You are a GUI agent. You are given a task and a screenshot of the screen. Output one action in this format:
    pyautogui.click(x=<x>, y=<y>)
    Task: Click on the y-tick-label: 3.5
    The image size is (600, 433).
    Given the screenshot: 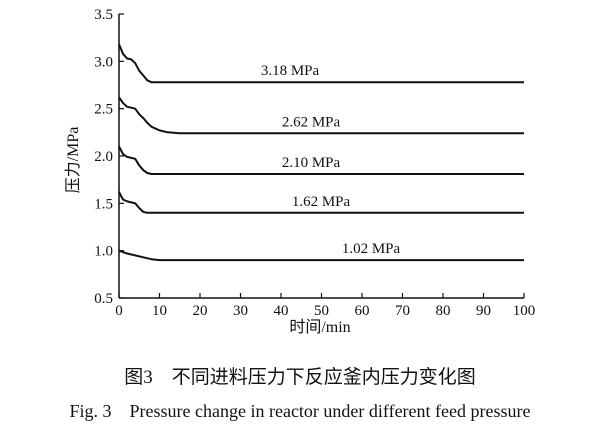 What is the action you would take?
    pyautogui.click(x=103, y=15)
    